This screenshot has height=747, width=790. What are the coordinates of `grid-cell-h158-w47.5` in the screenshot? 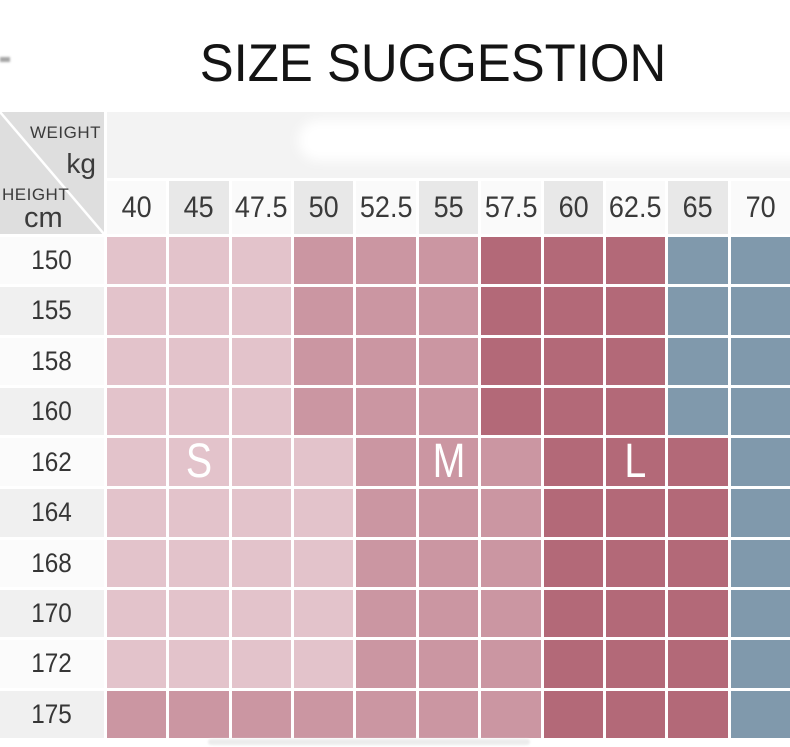 It's located at (261, 361).